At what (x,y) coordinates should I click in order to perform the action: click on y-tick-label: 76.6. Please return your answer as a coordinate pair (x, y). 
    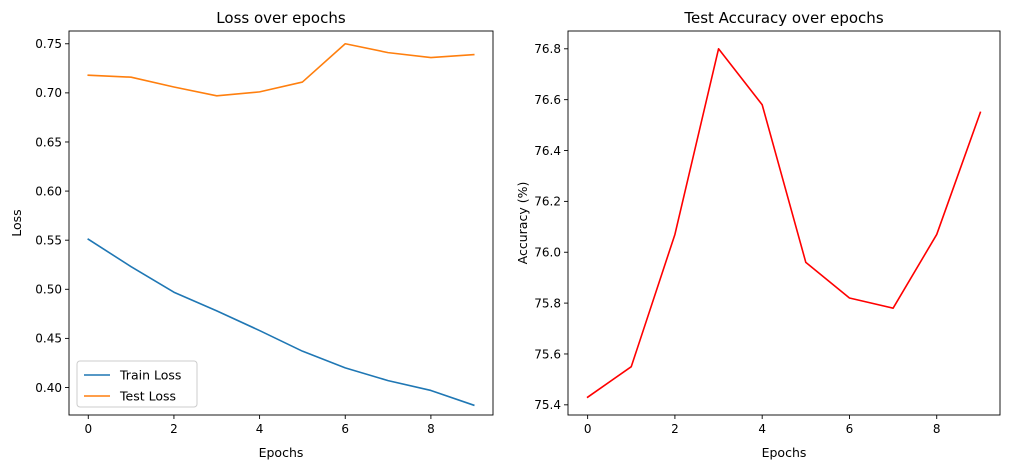
    Looking at the image, I should click on (547, 100).